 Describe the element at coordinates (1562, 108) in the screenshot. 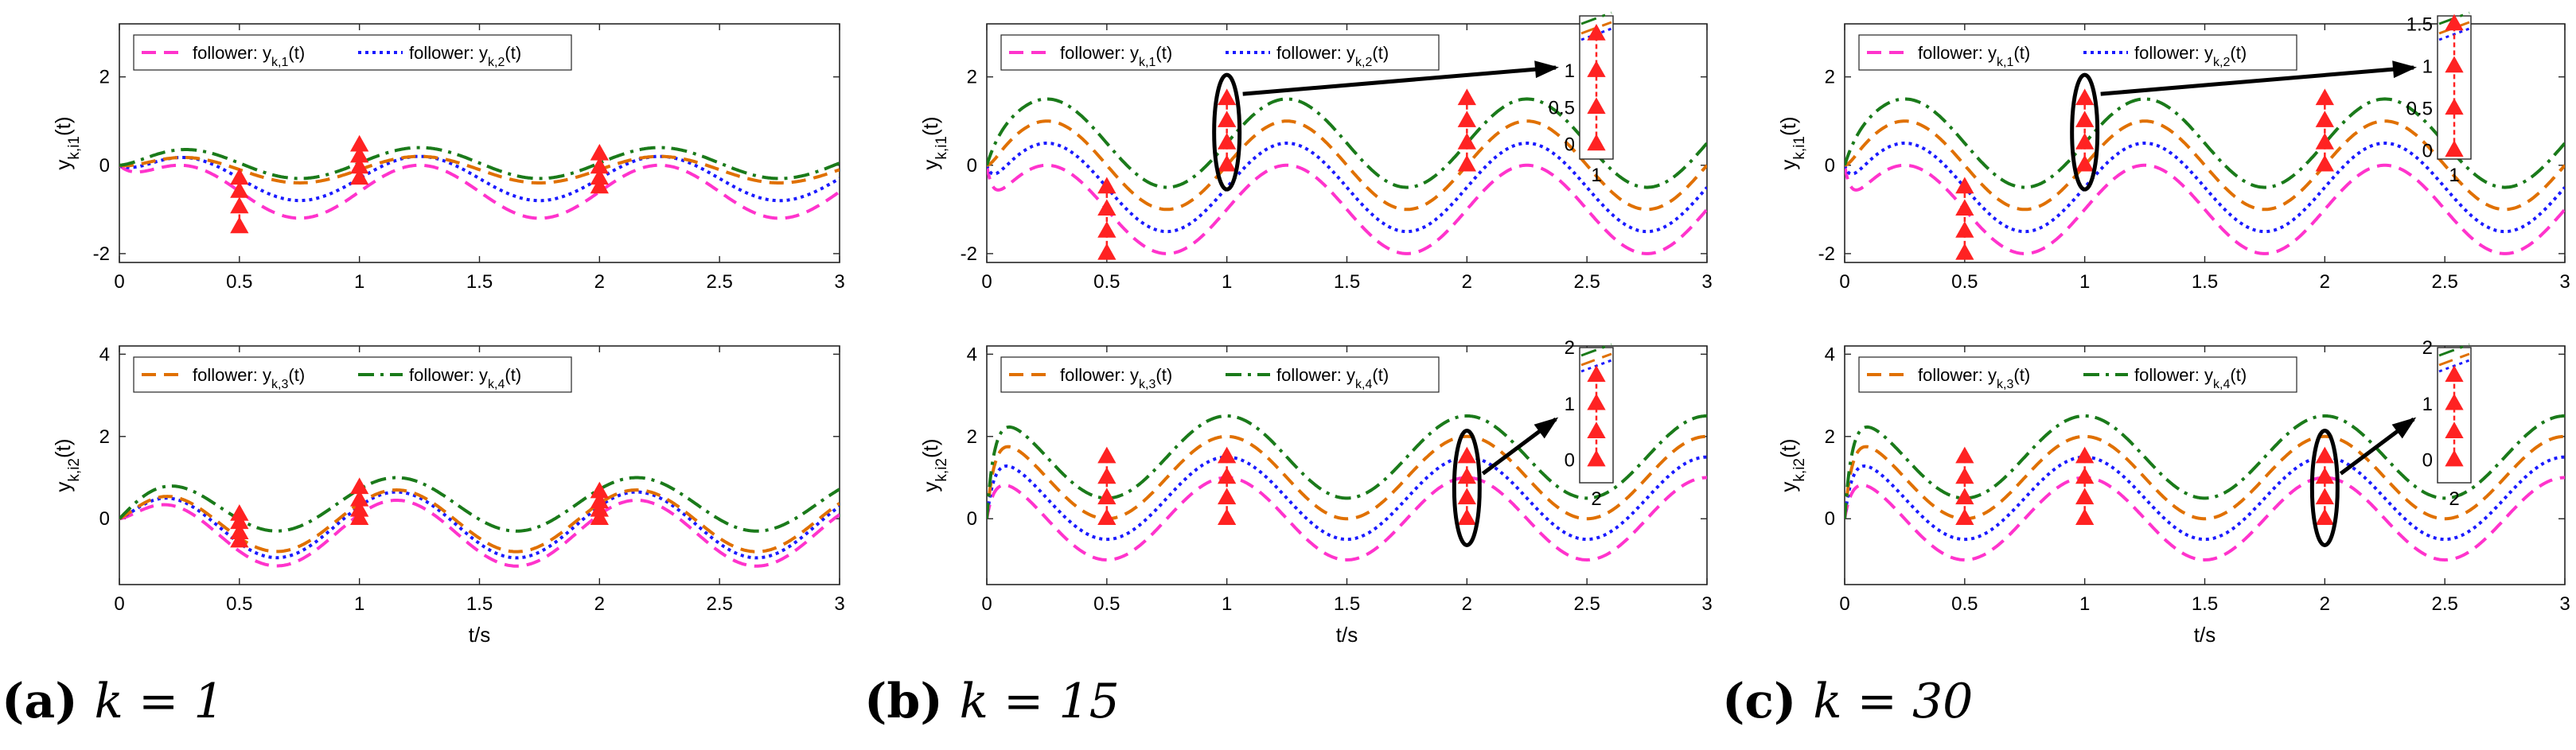

I see `inset-tick-label: 0.5` at that location.